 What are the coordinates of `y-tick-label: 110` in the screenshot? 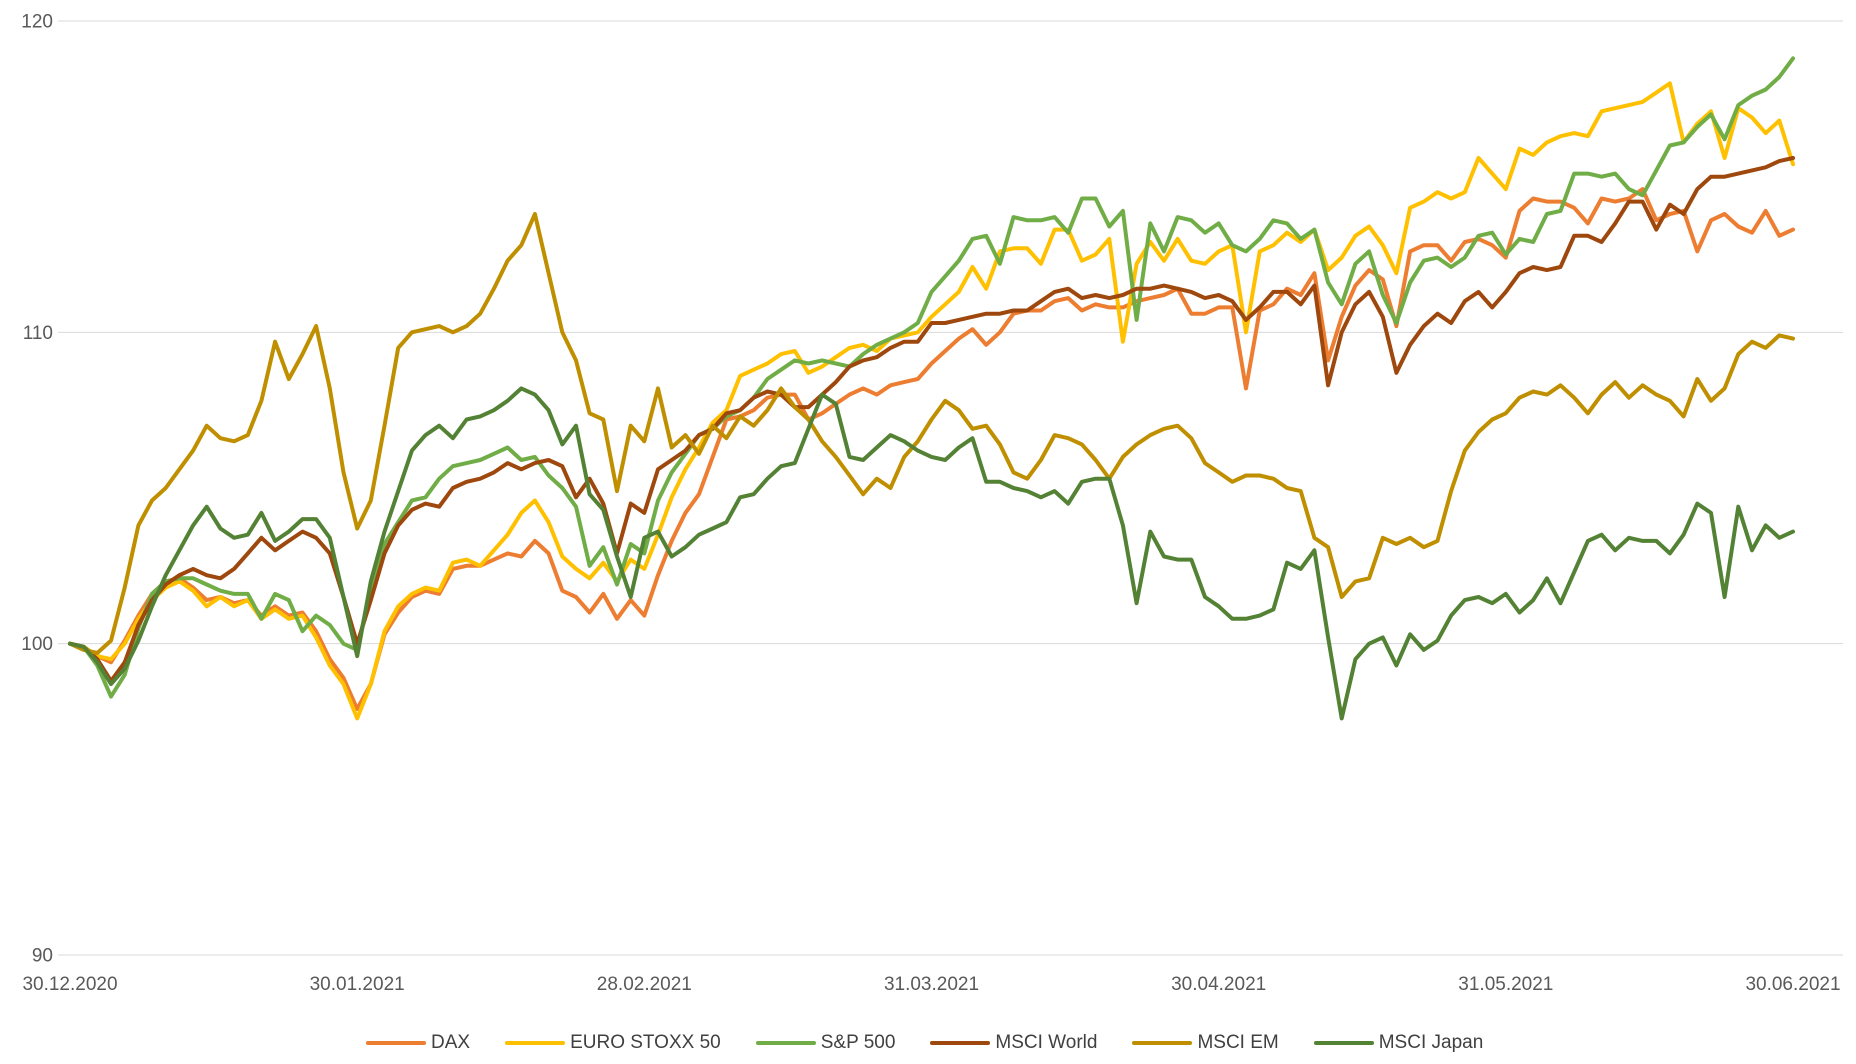 It's located at (38, 333).